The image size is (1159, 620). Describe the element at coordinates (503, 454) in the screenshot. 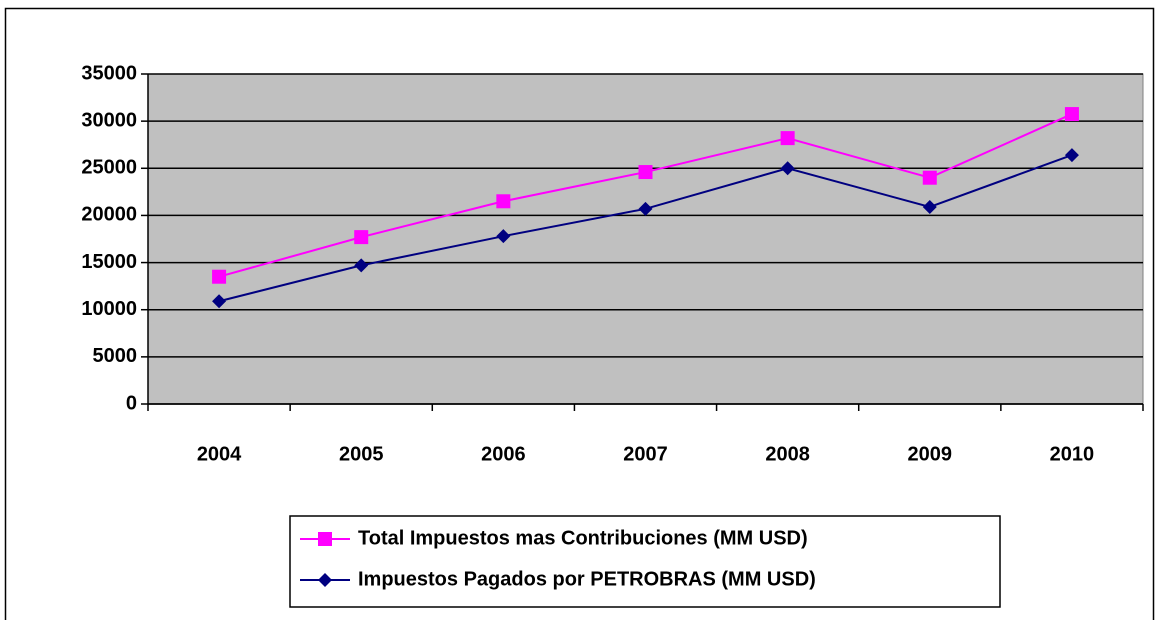

I see `x-tick-label: 2006` at that location.